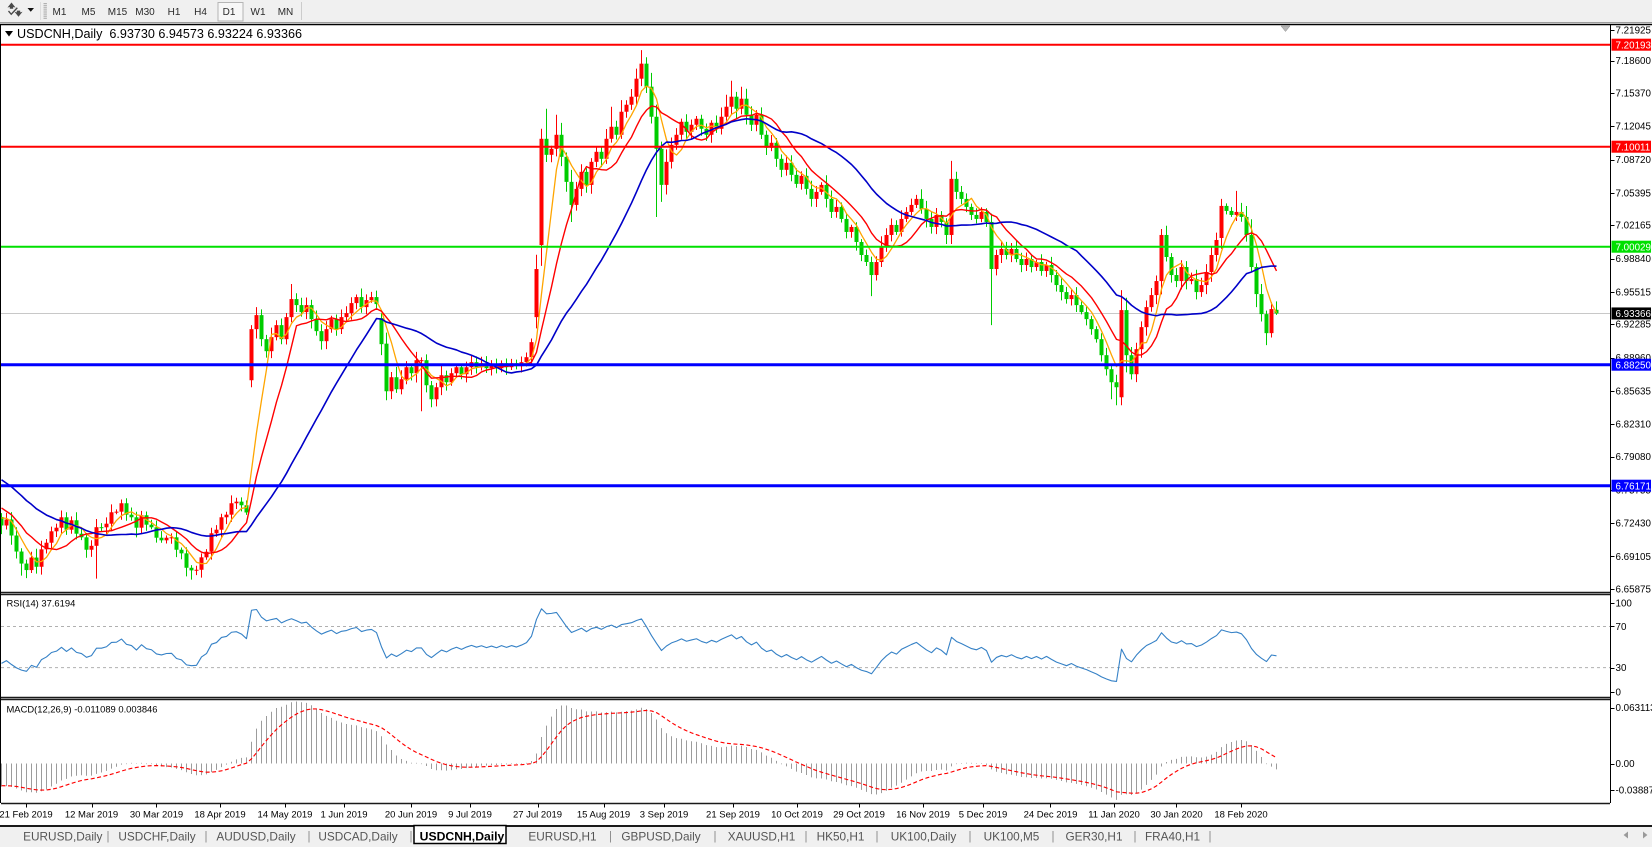 This screenshot has width=1652, height=847. What do you see at coordinates (118, 12) in the screenshot?
I see `svg-text: M15` at bounding box center [118, 12].